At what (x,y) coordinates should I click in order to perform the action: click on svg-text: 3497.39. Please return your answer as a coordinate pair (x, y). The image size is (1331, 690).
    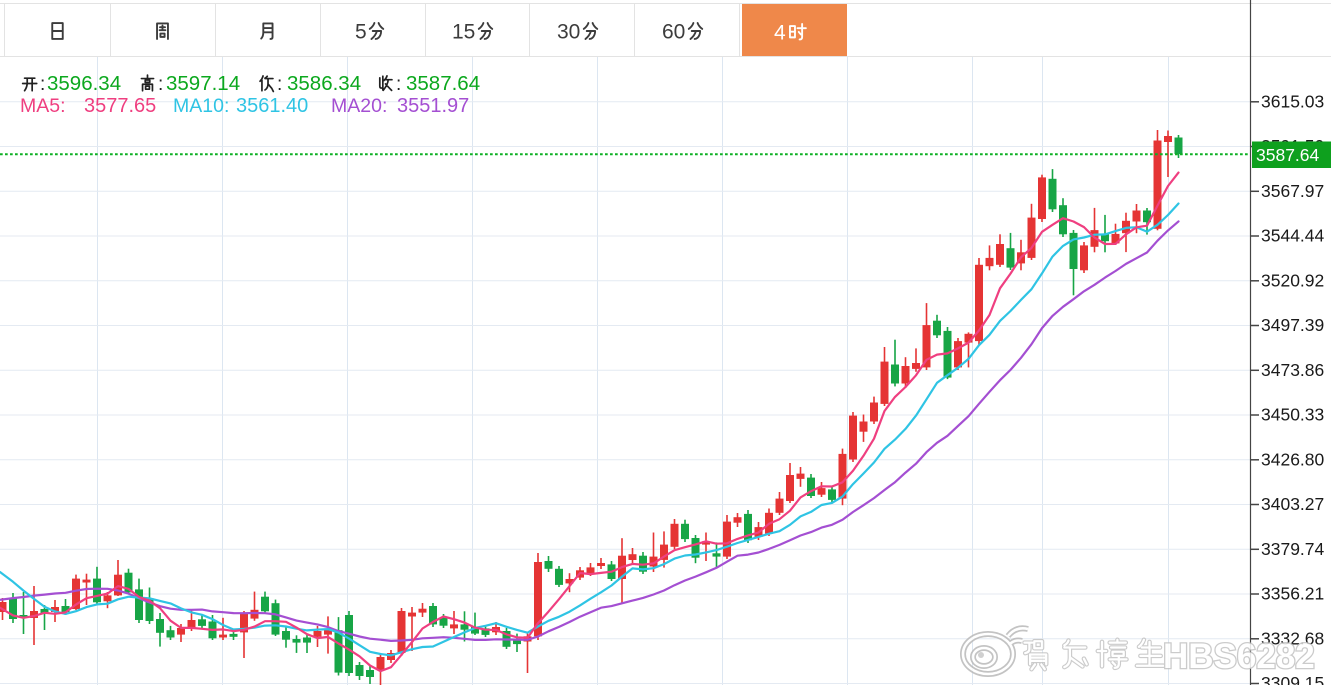
    Looking at the image, I should click on (1292, 325).